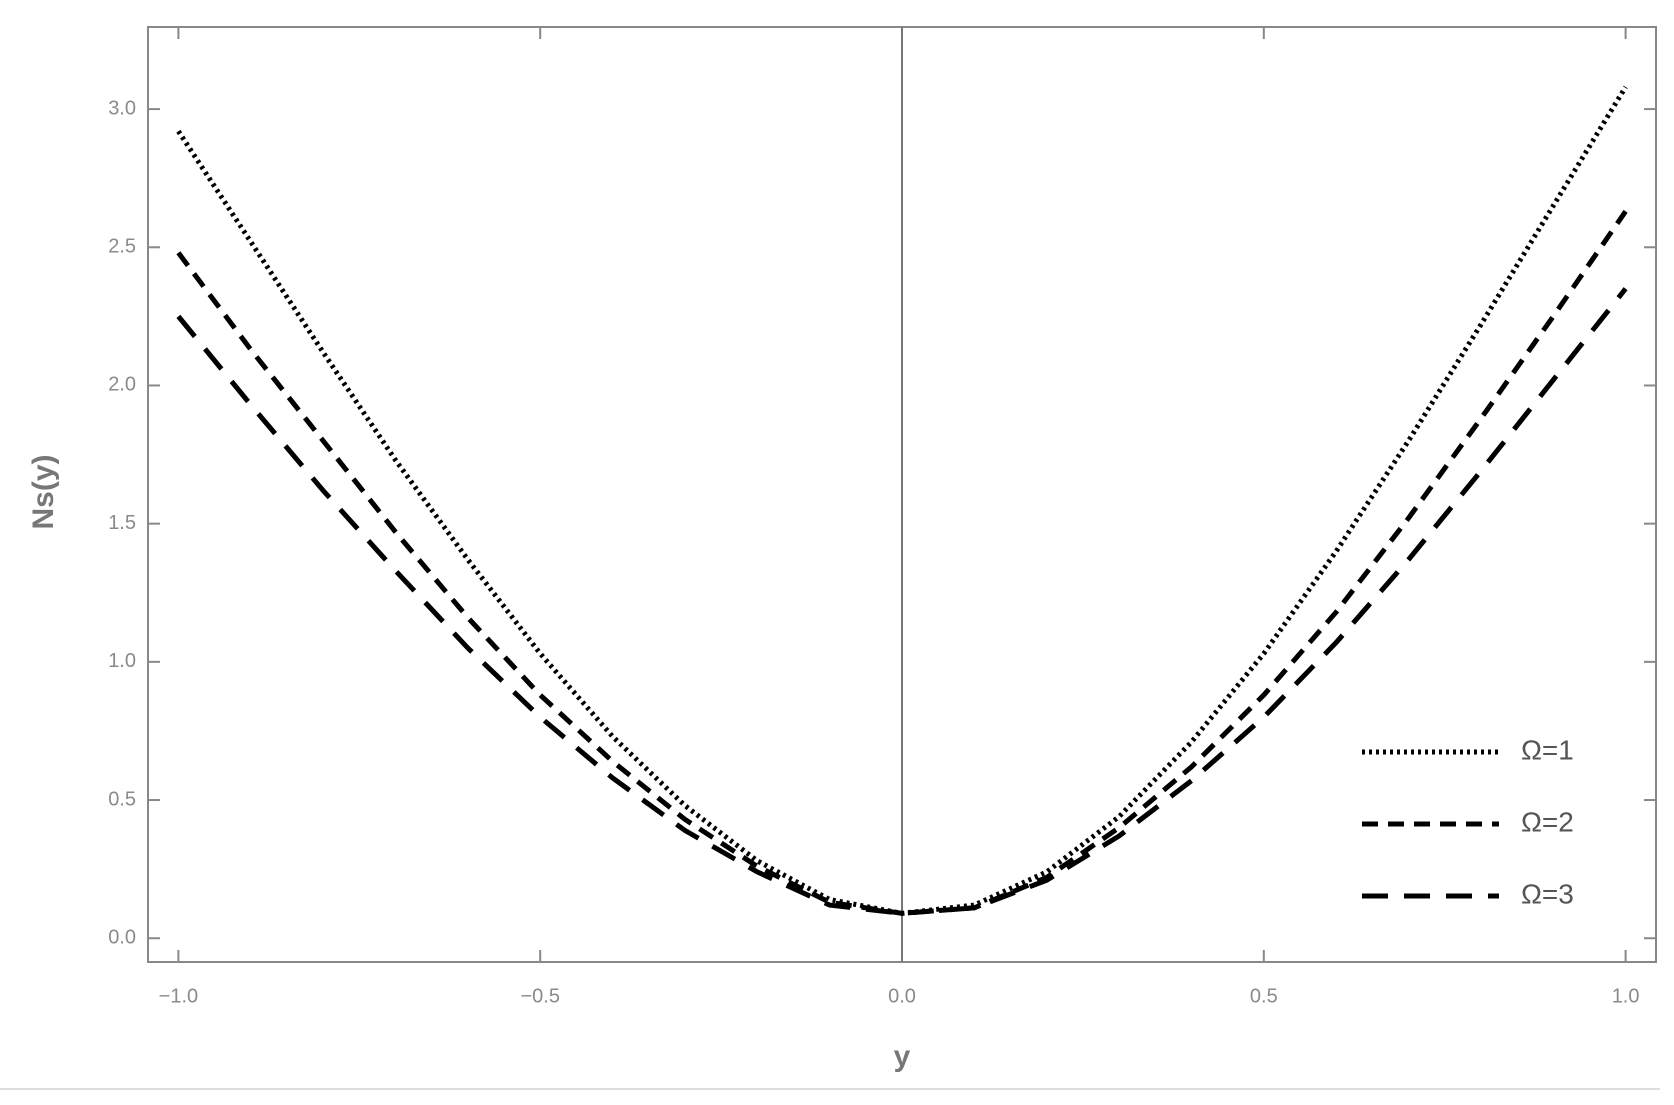  I want to click on y-tick-label: 2.0, so click(122, 385).